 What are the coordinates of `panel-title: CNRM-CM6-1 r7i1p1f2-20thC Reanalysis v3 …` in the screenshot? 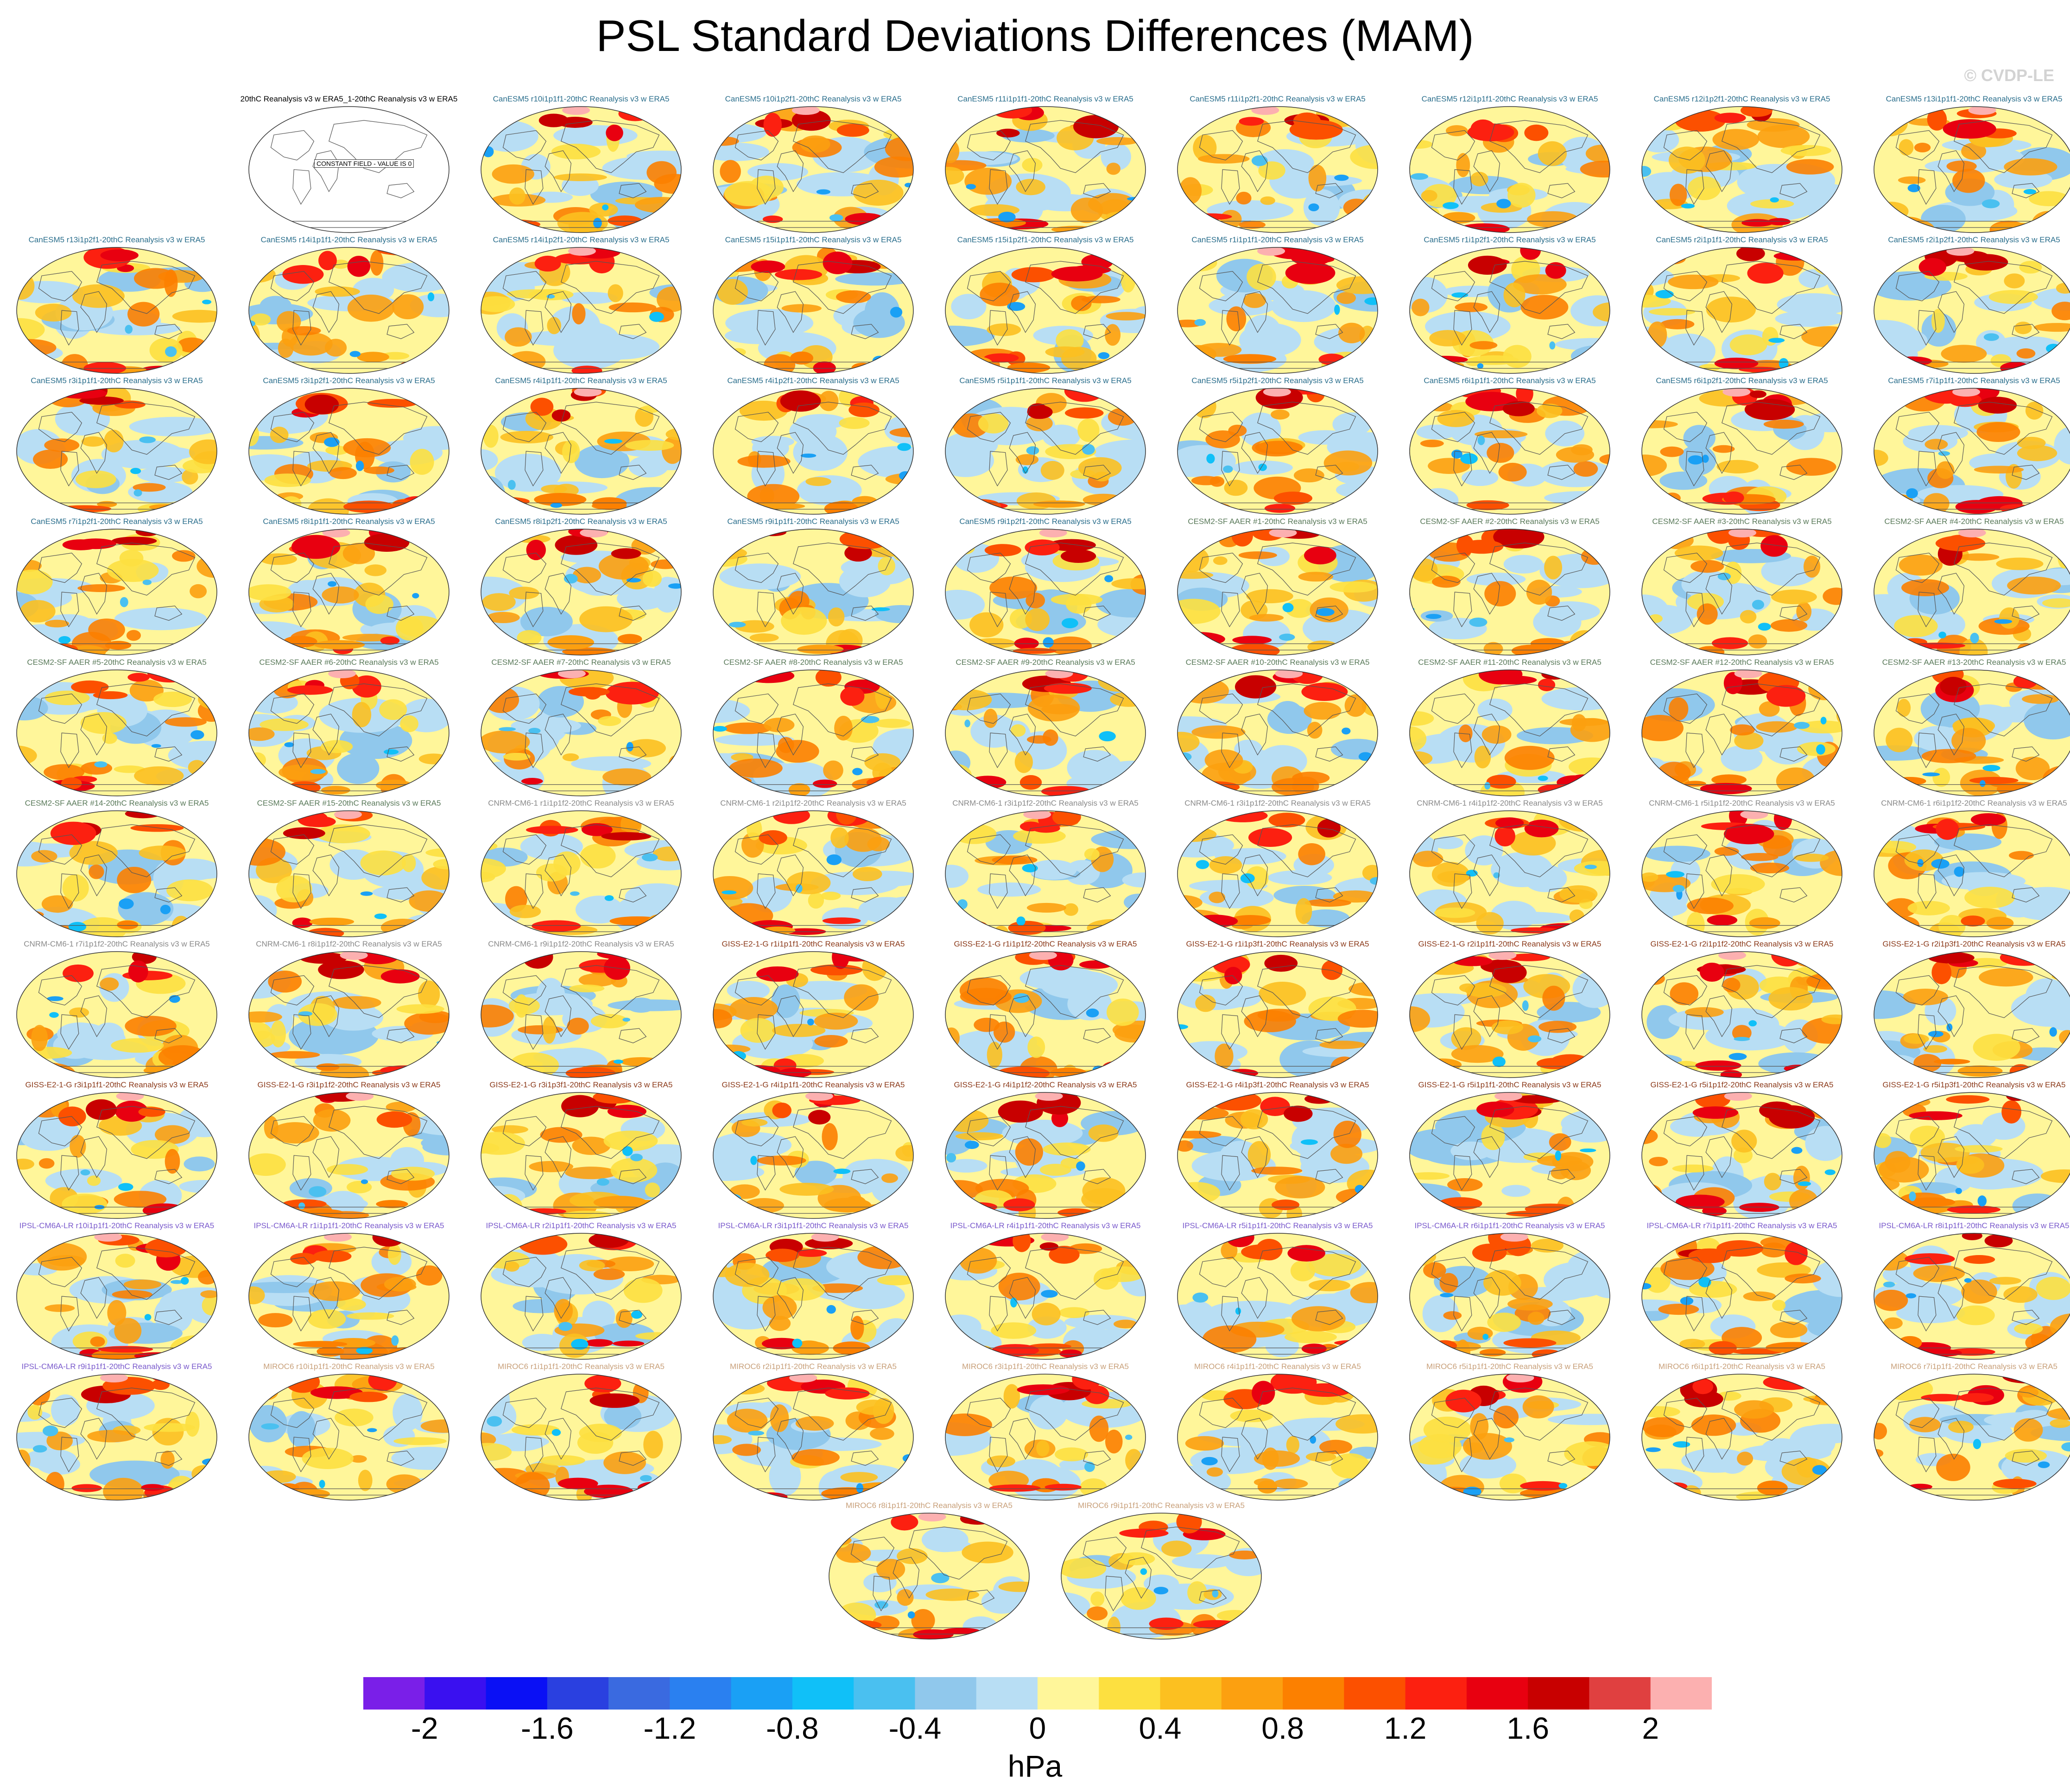 It's located at (117, 944).